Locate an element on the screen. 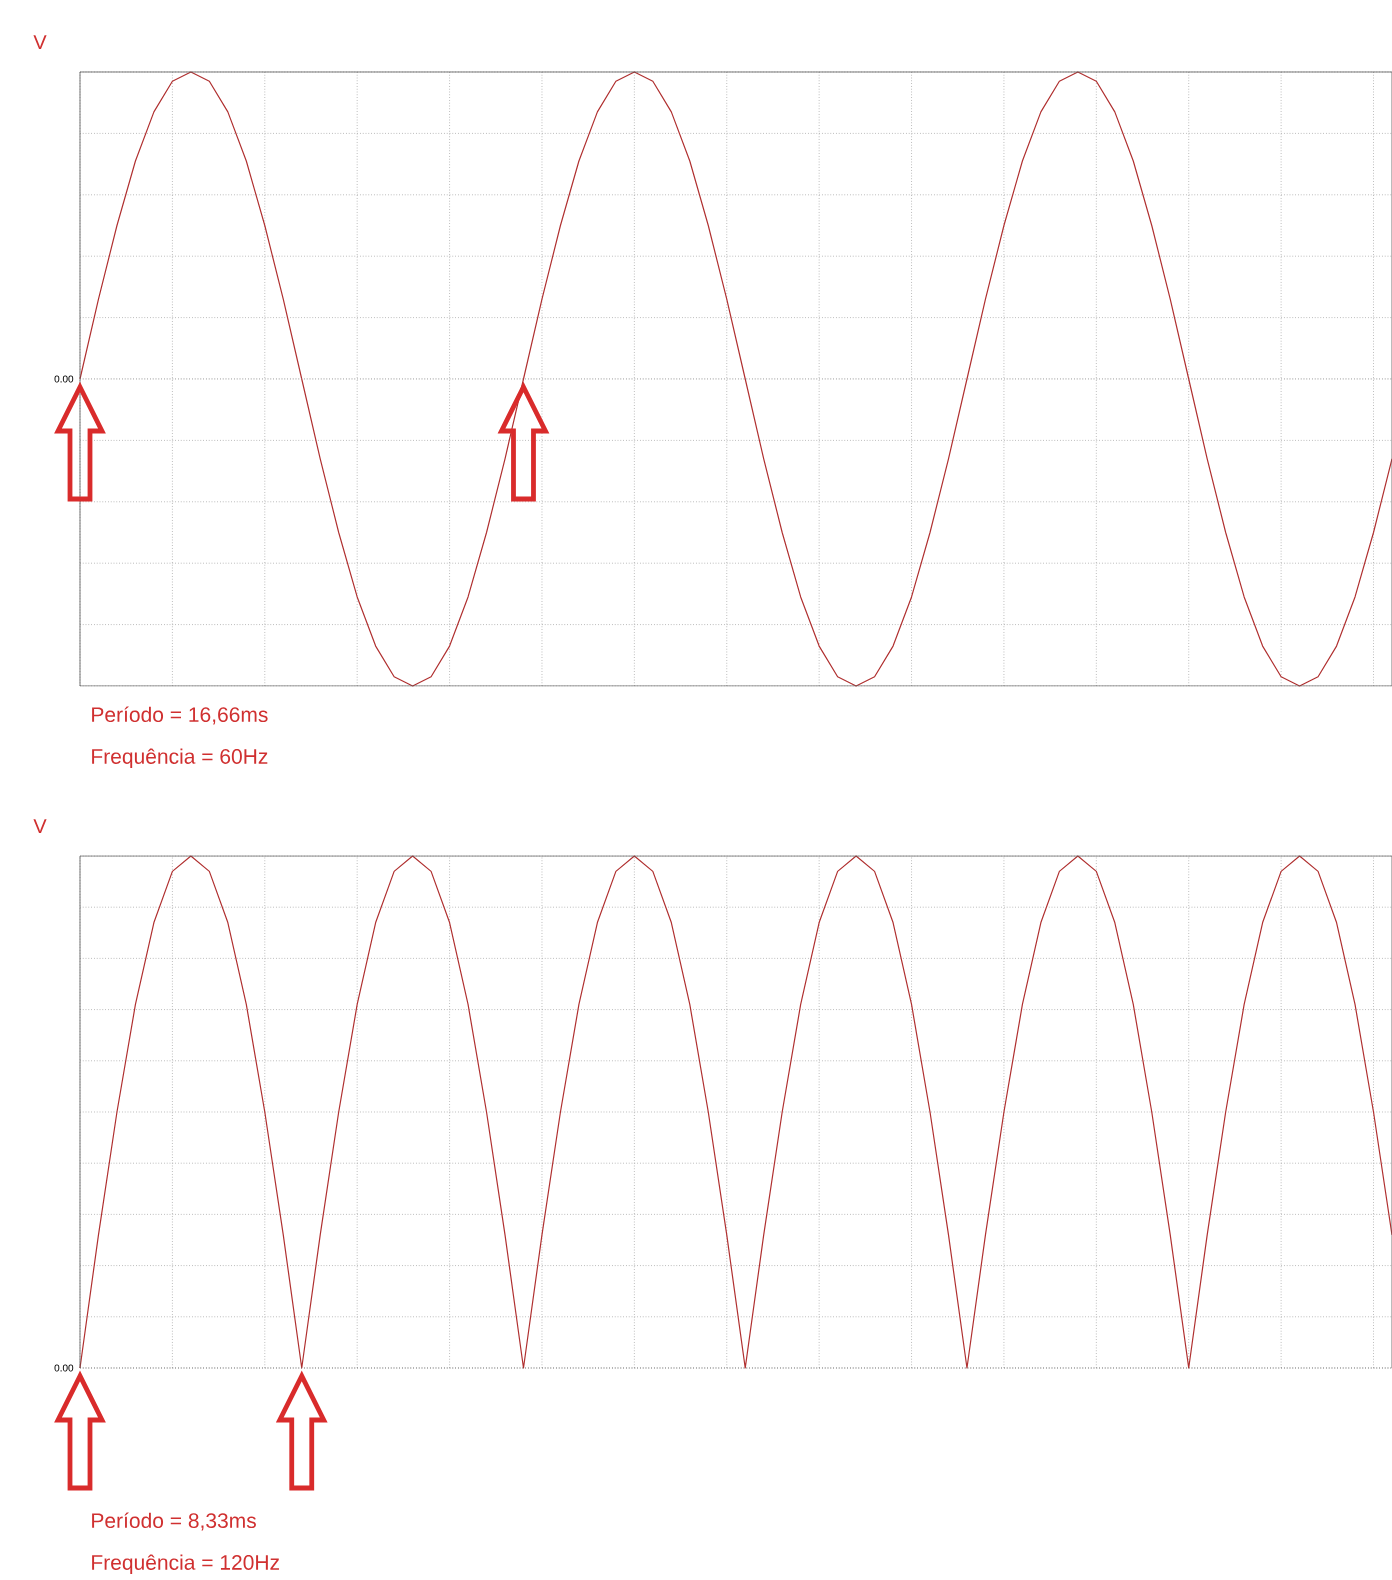 The width and height of the screenshot is (1392, 1580). text: Período = 8,33ms is located at coordinates (173, 1521).